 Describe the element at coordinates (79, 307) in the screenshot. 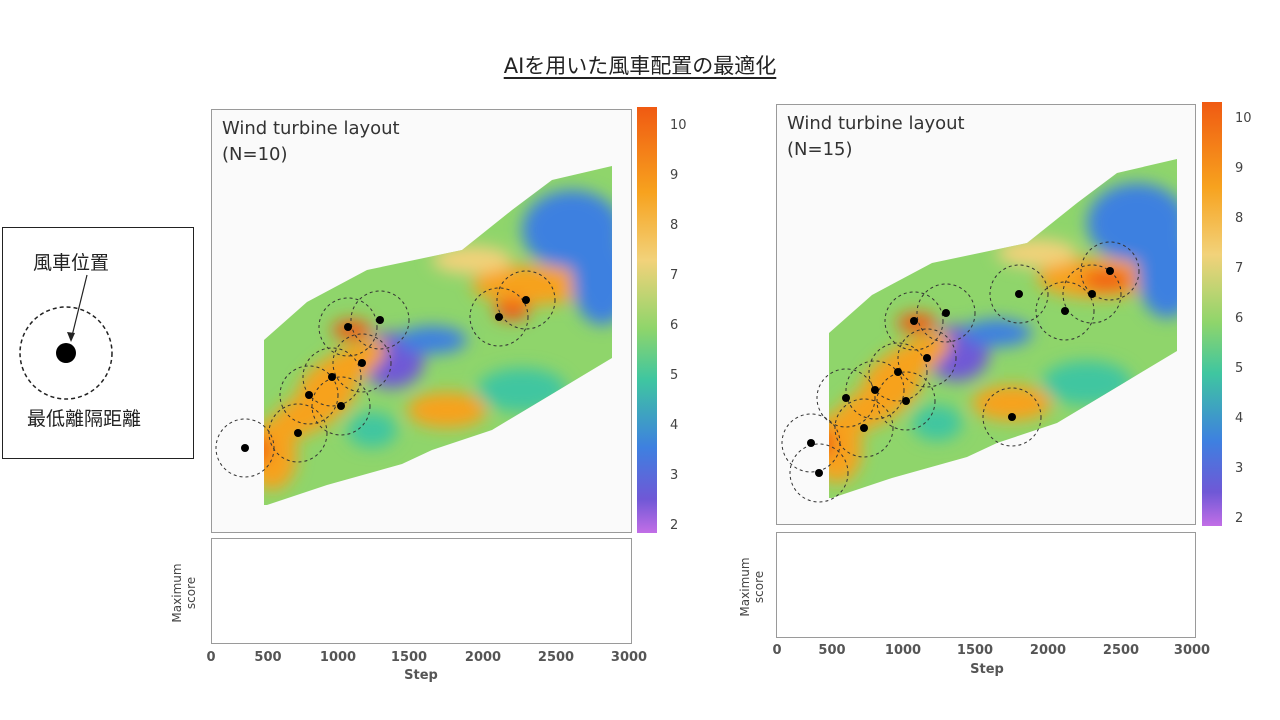

I see `arrow-line` at that location.